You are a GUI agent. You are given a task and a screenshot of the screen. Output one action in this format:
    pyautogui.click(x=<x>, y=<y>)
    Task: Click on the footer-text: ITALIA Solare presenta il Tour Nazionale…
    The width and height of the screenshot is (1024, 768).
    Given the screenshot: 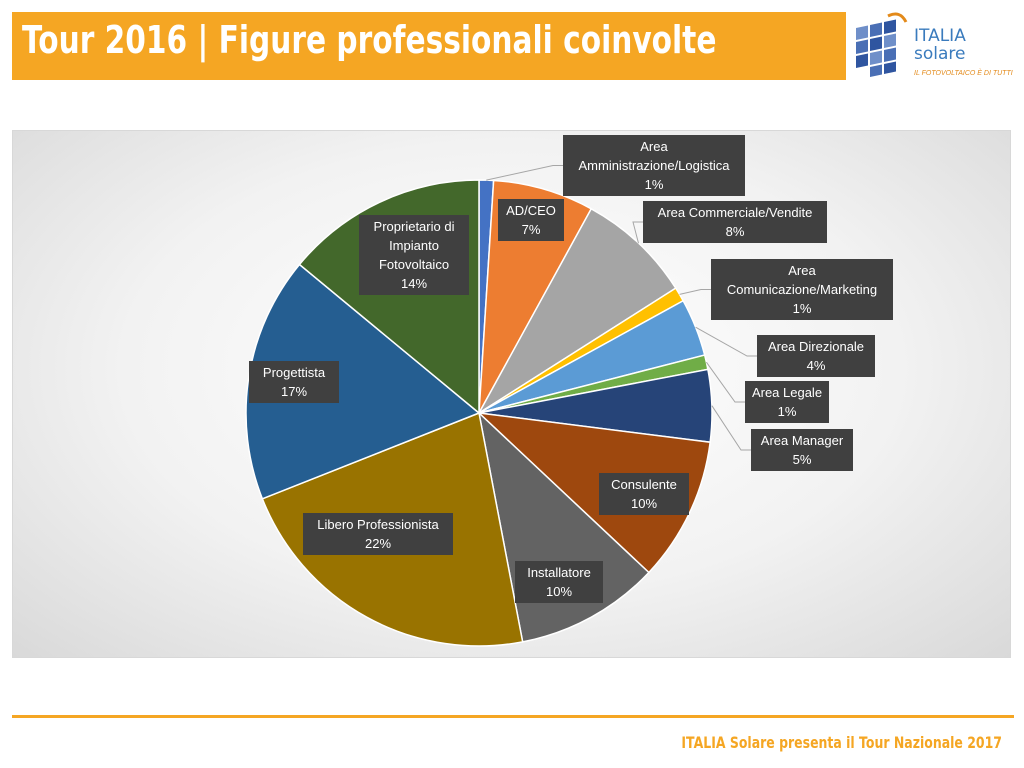 What is the action you would take?
    pyautogui.click(x=841, y=742)
    